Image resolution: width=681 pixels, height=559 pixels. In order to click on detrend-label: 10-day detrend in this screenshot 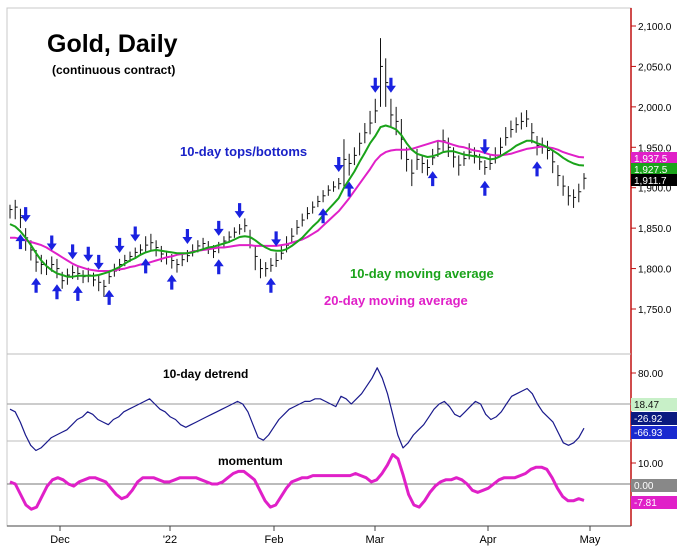, I will do `click(205, 374)`.